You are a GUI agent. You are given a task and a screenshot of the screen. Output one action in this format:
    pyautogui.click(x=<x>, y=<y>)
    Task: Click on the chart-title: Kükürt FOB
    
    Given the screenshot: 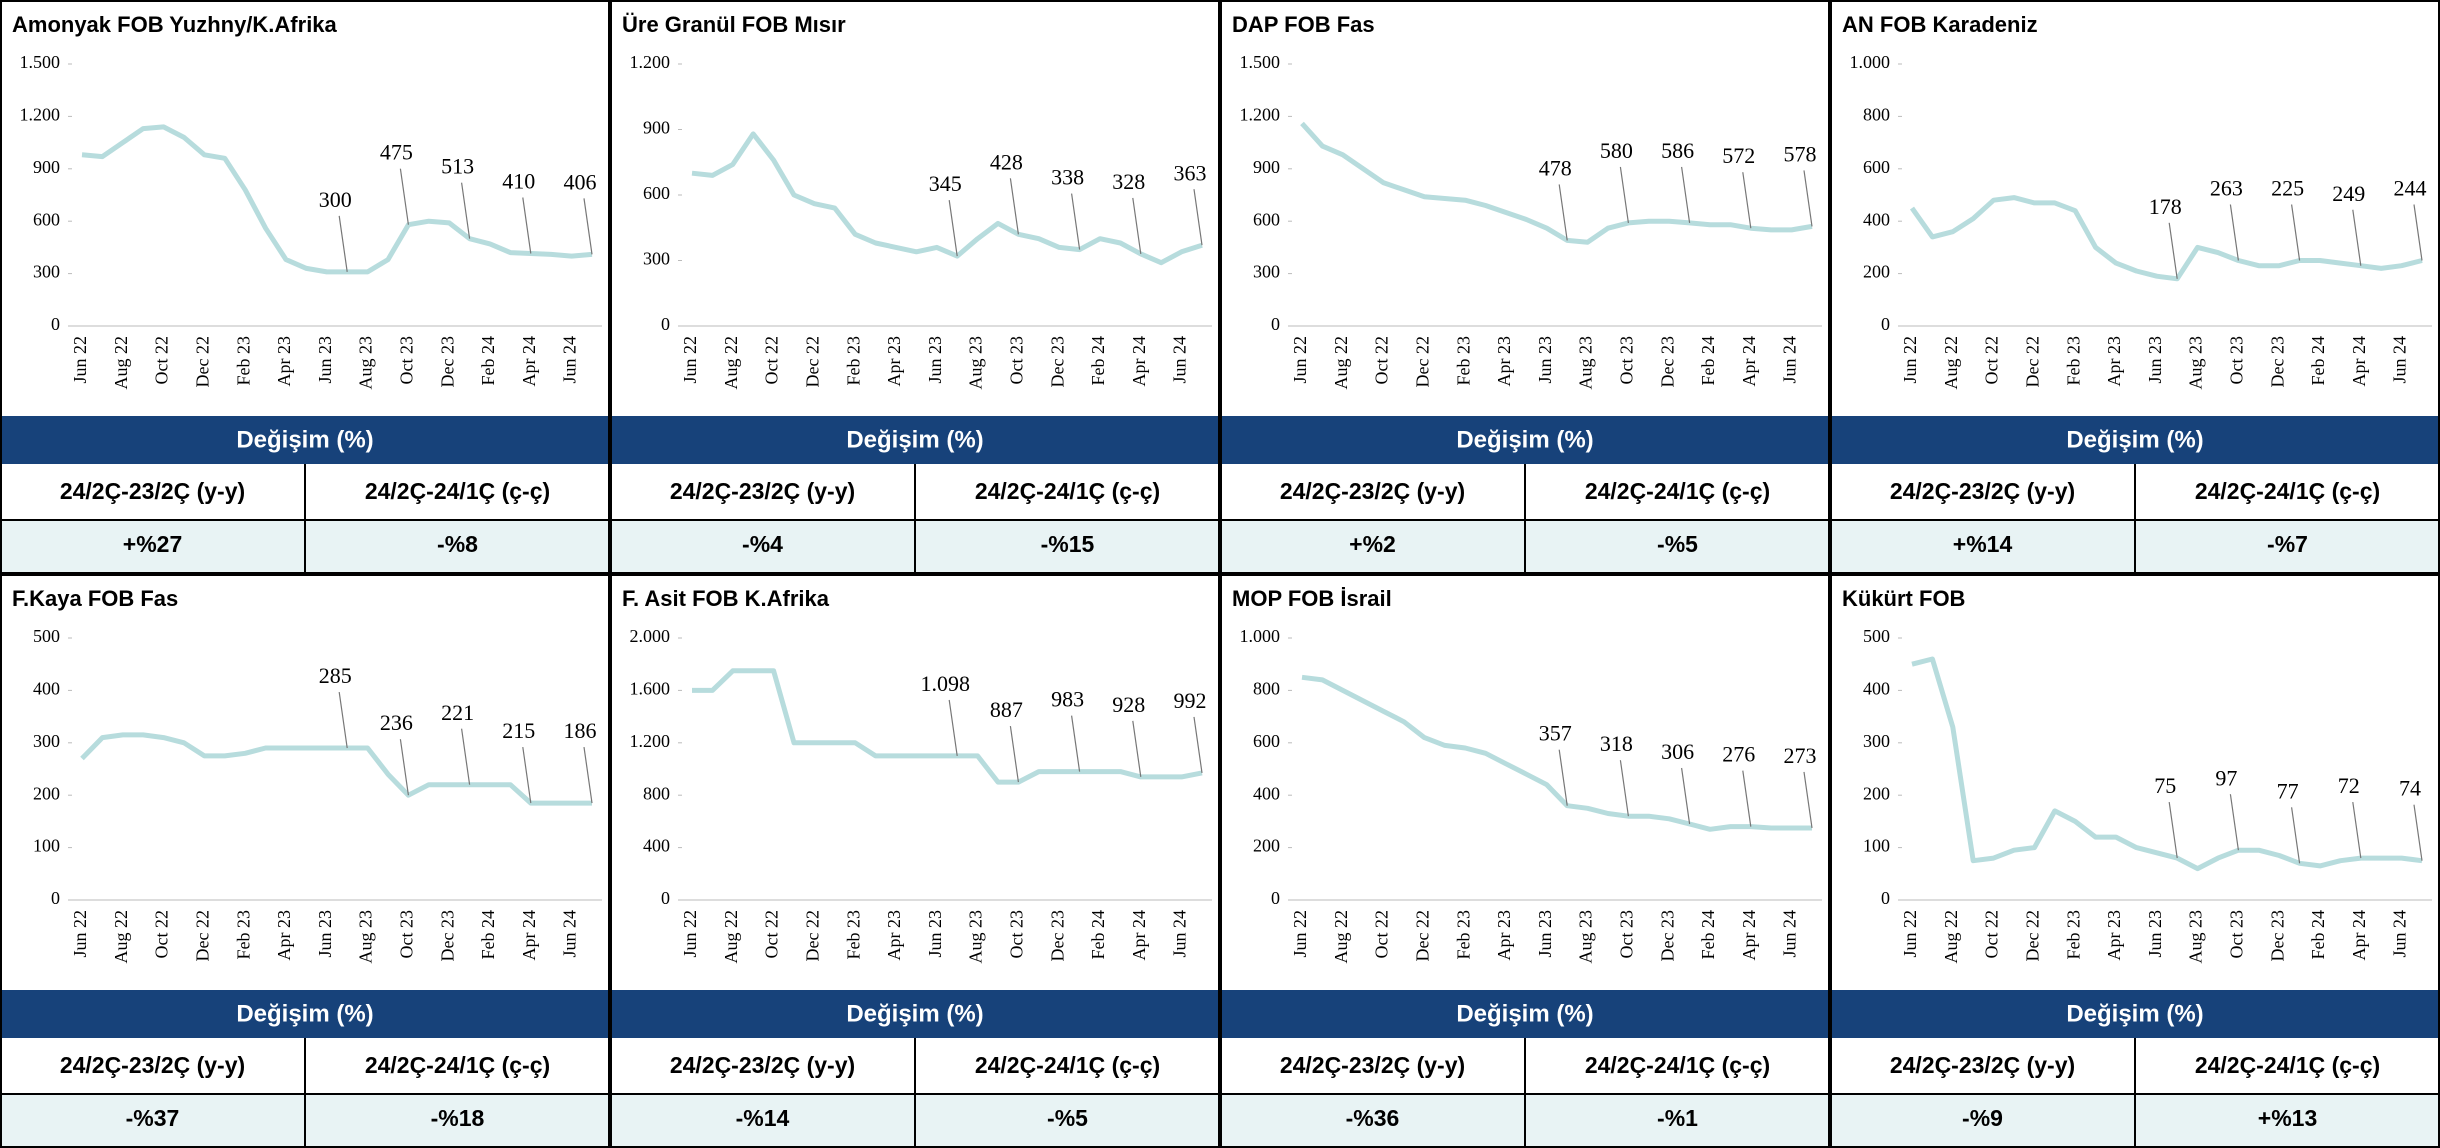 What is the action you would take?
    pyautogui.click(x=1903, y=598)
    